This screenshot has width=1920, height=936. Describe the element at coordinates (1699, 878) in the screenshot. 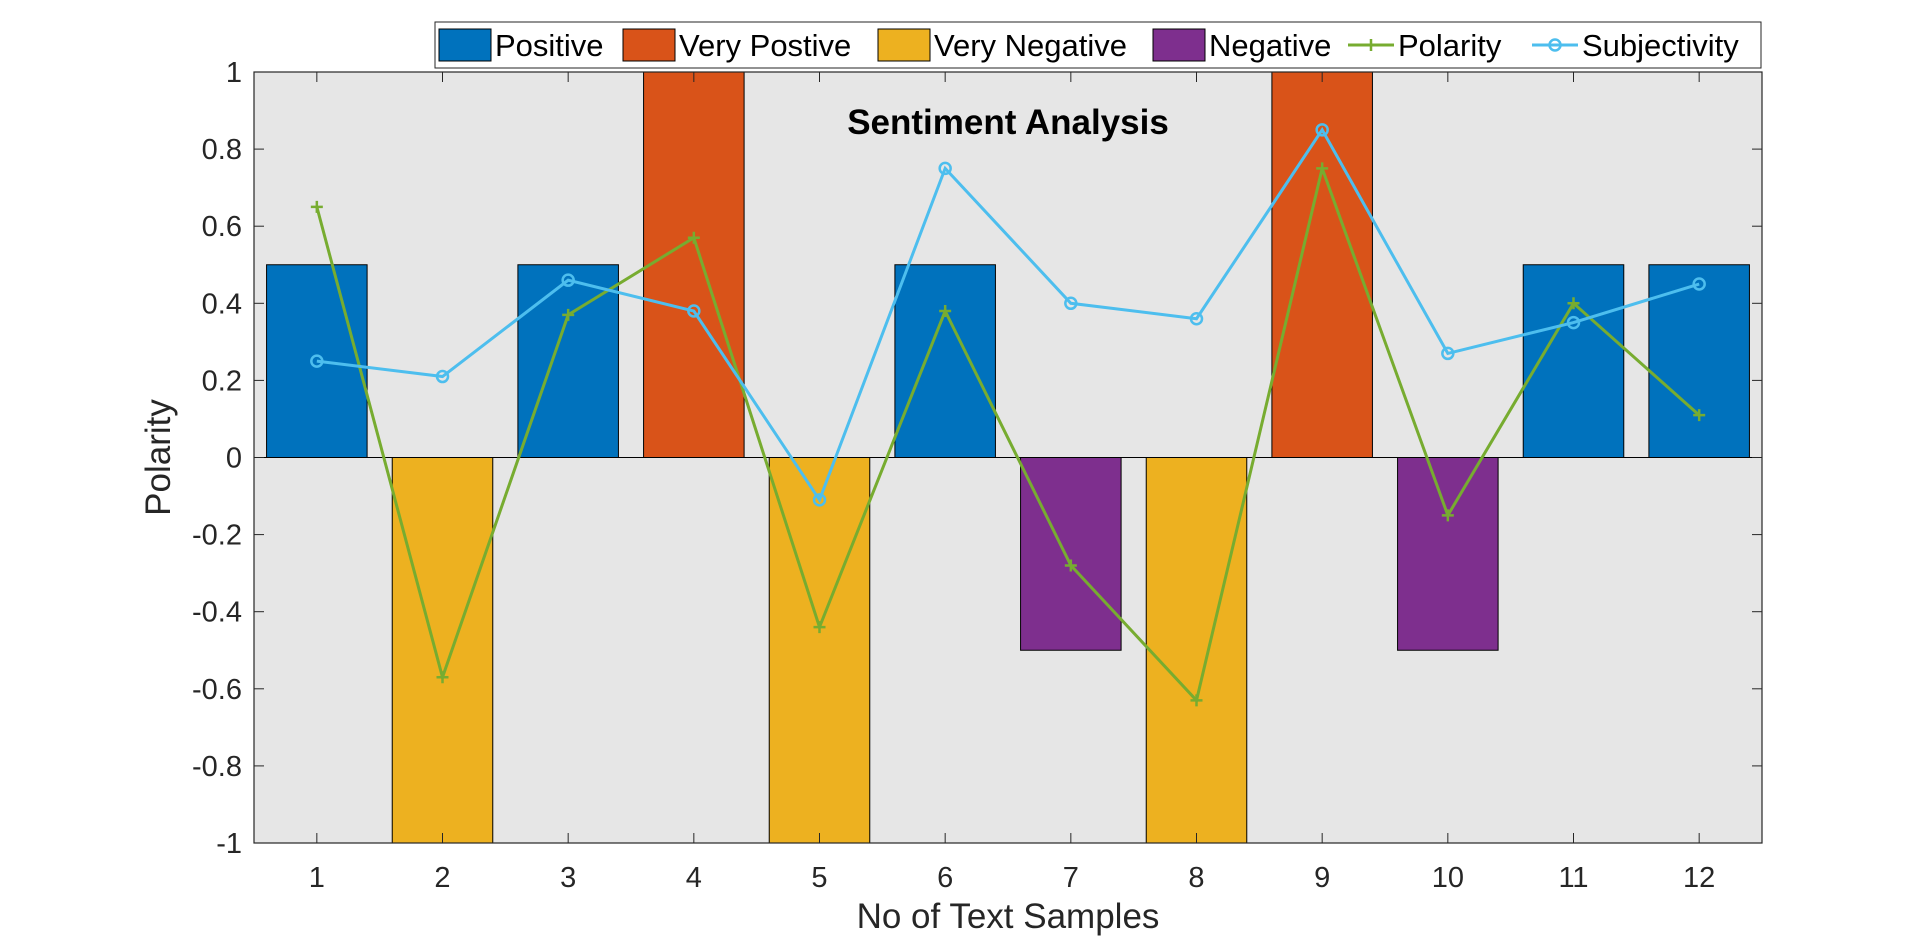

I see `x-tick-label-12: 12` at that location.